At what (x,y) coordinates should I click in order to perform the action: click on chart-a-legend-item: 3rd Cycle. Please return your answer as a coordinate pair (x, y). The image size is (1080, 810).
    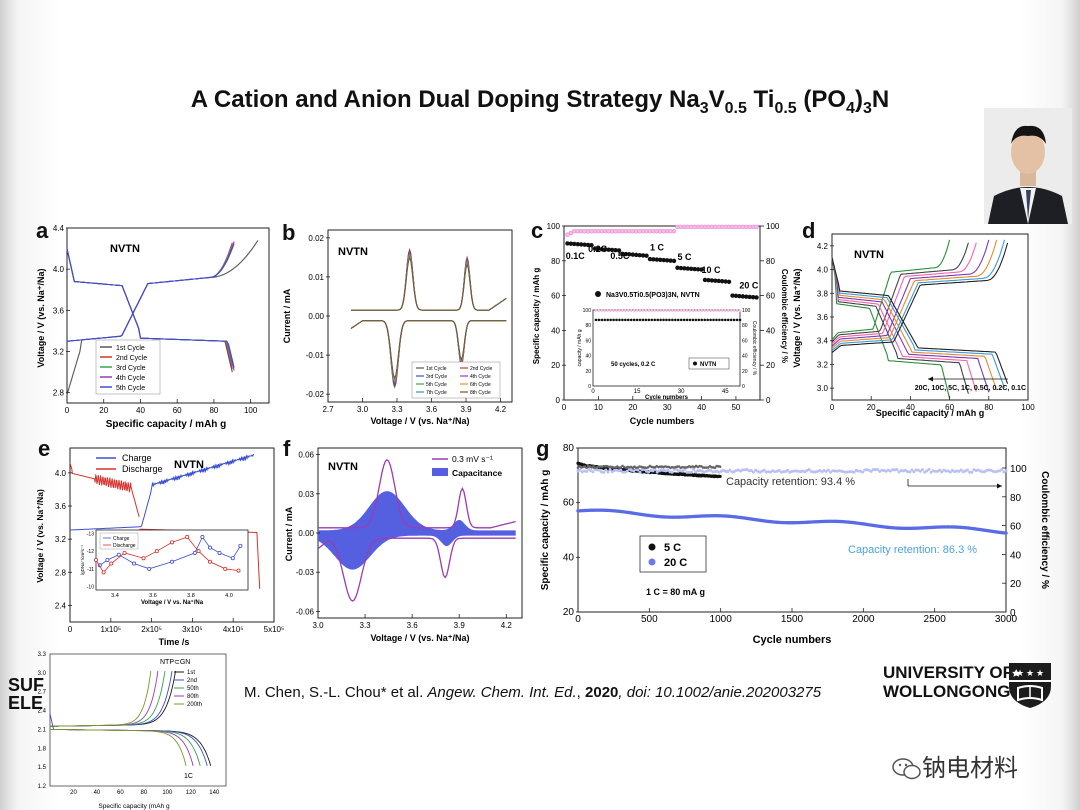
    Looking at the image, I should click on (131, 368).